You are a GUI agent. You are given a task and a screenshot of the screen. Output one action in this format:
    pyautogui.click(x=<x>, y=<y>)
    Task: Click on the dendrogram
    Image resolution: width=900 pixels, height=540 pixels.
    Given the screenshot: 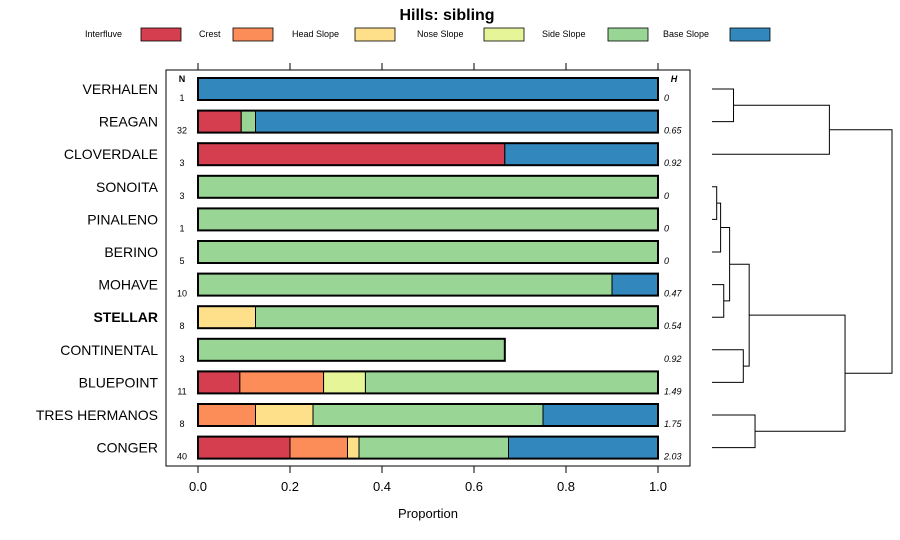 What is the action you would take?
    pyautogui.click(x=802, y=268)
    